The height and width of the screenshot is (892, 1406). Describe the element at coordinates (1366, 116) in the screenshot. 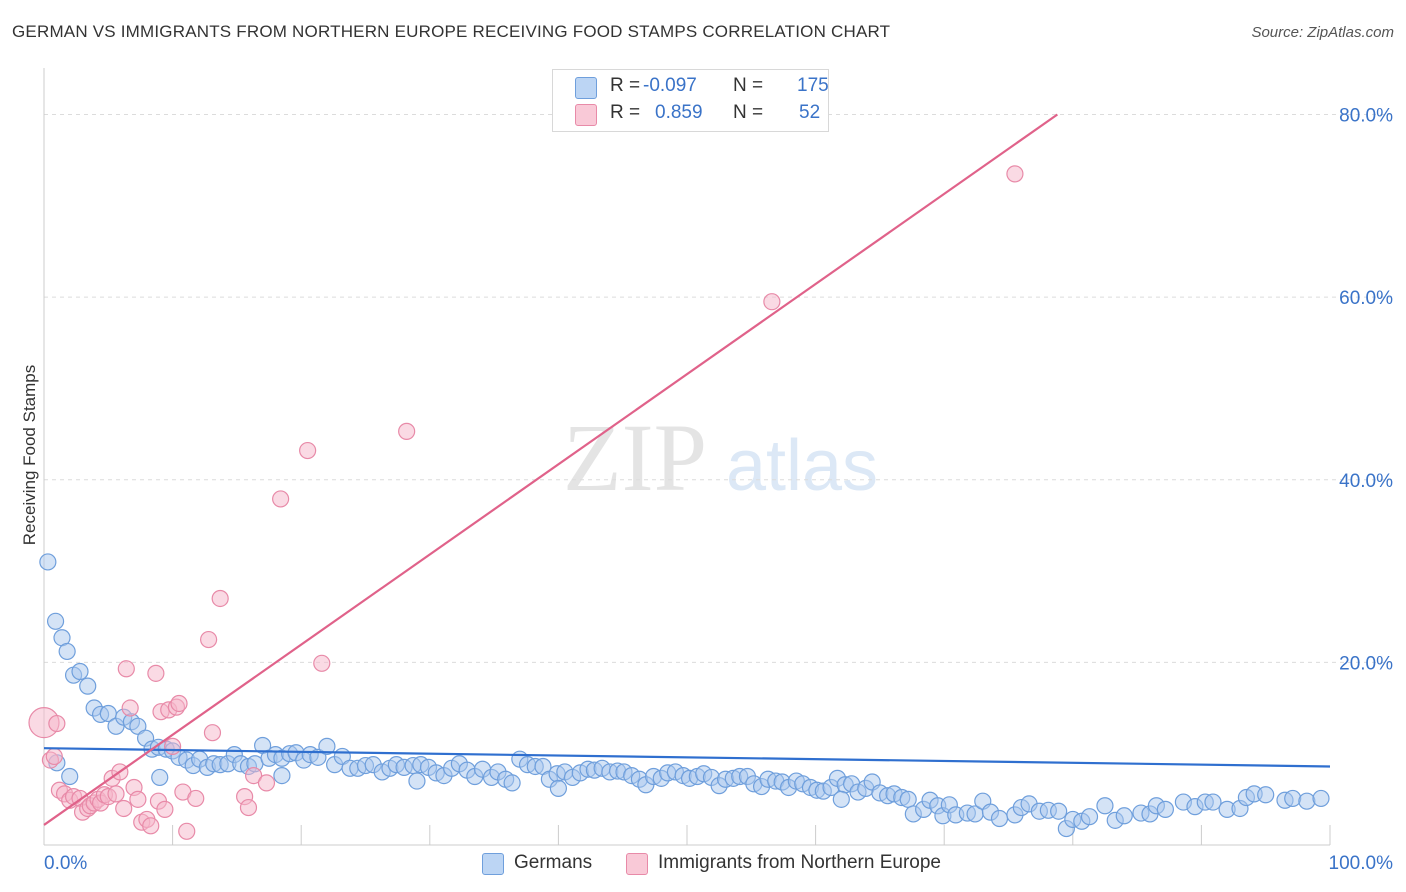

I see `y-tick-label: 80.0%` at that location.